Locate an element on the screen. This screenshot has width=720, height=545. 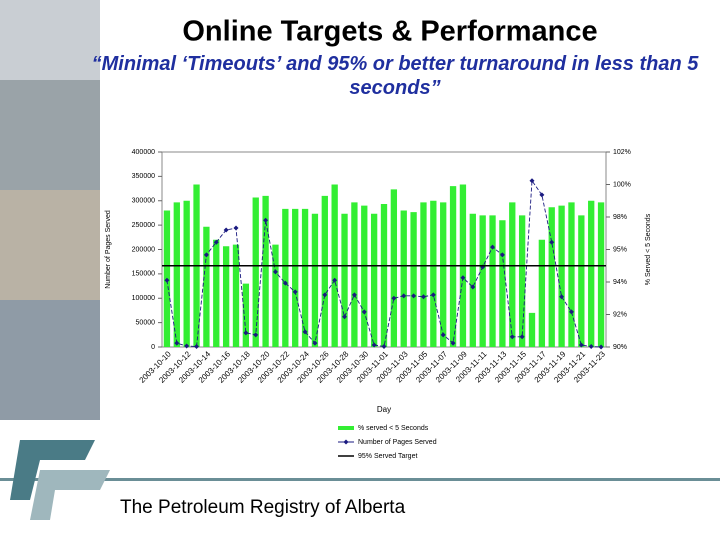
rule is located at coordinates (360, 479).